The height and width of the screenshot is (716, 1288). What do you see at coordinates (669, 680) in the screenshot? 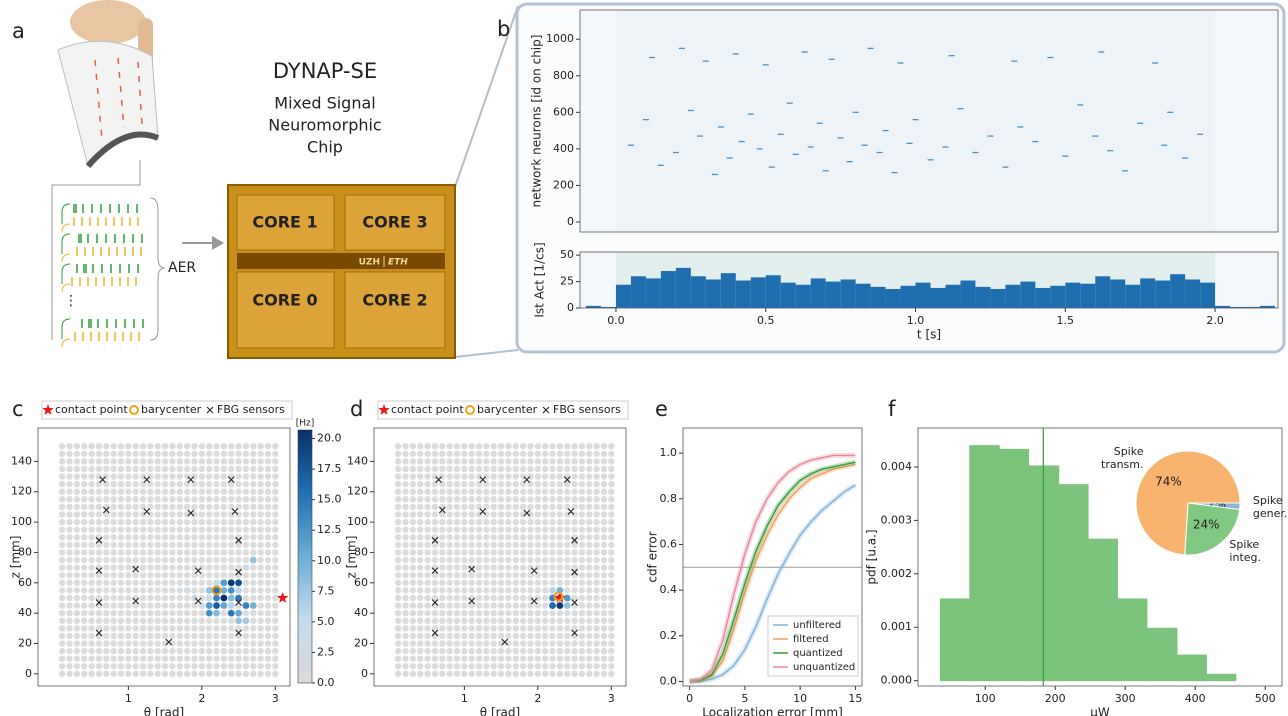
I see `y-tick-label: 0.0` at bounding box center [669, 680].